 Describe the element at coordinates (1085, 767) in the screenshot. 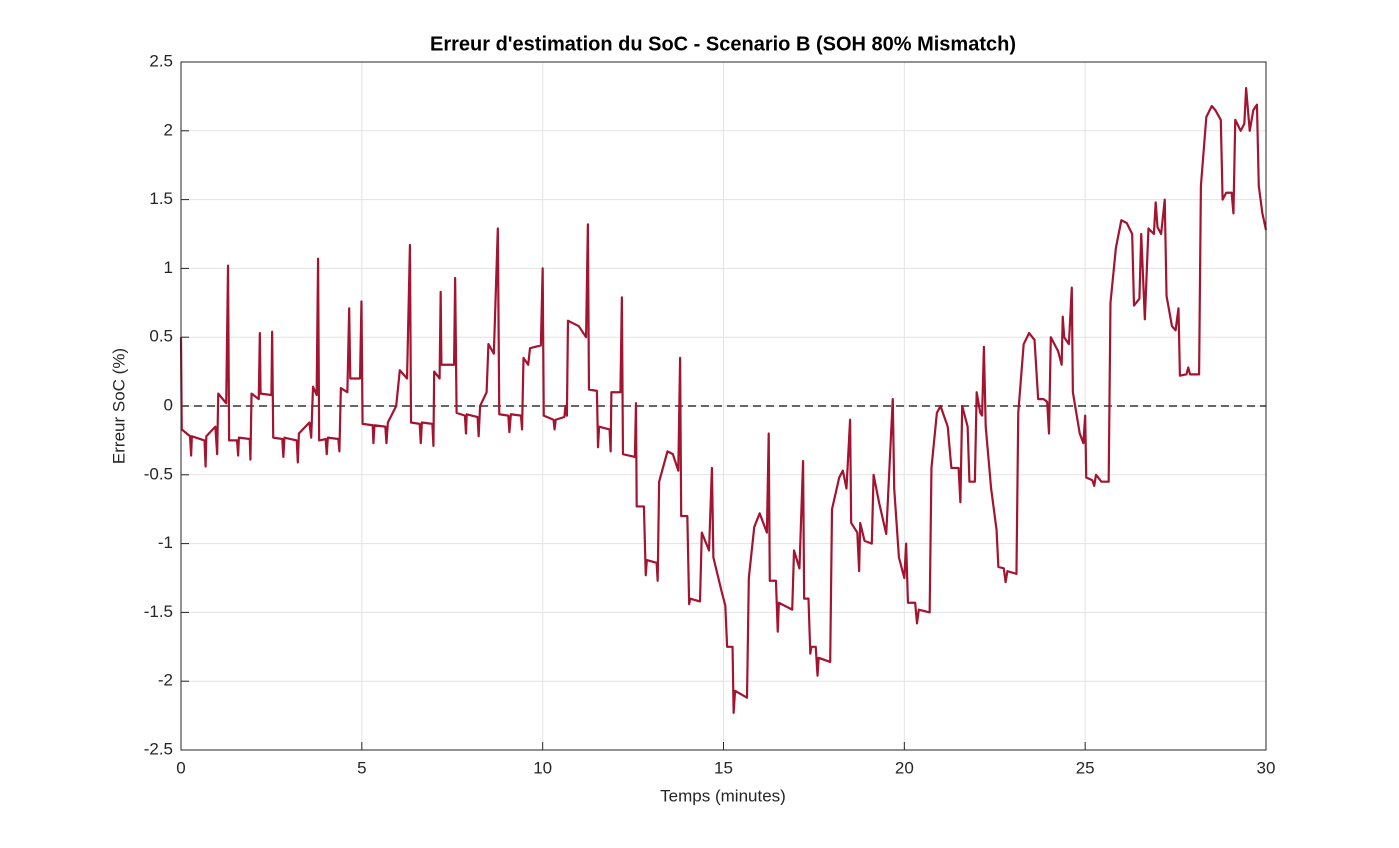

I see `x-tick-label: 25` at that location.